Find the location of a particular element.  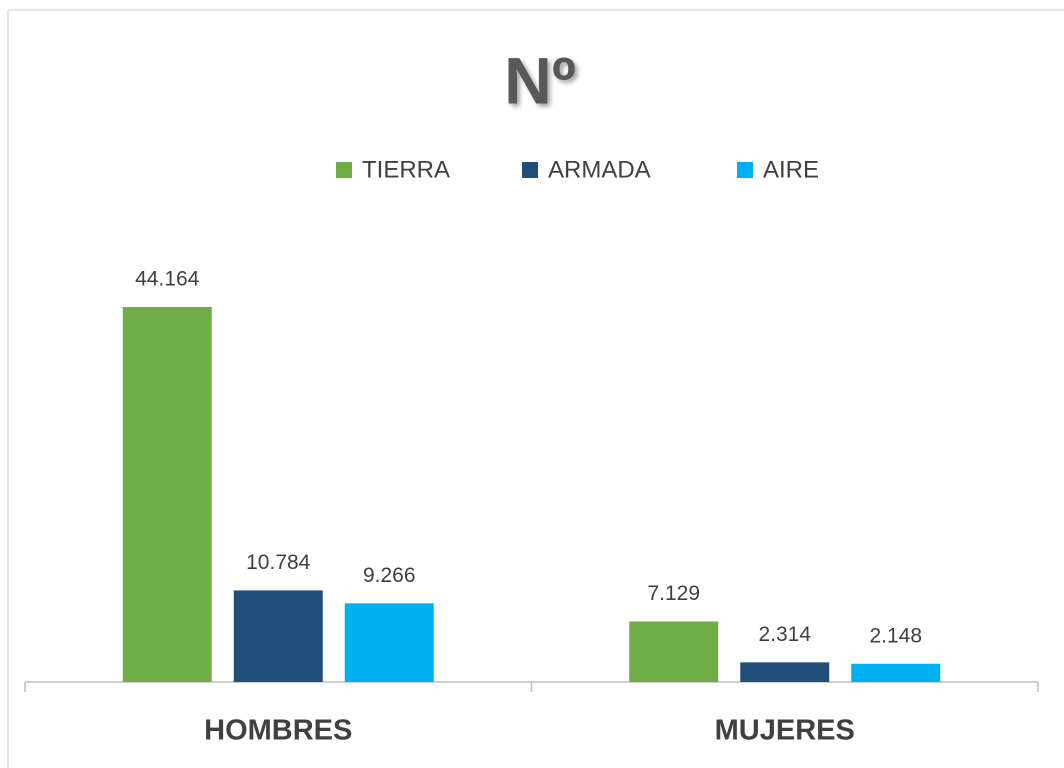

legend-label: ARMADA is located at coordinates (599, 169).